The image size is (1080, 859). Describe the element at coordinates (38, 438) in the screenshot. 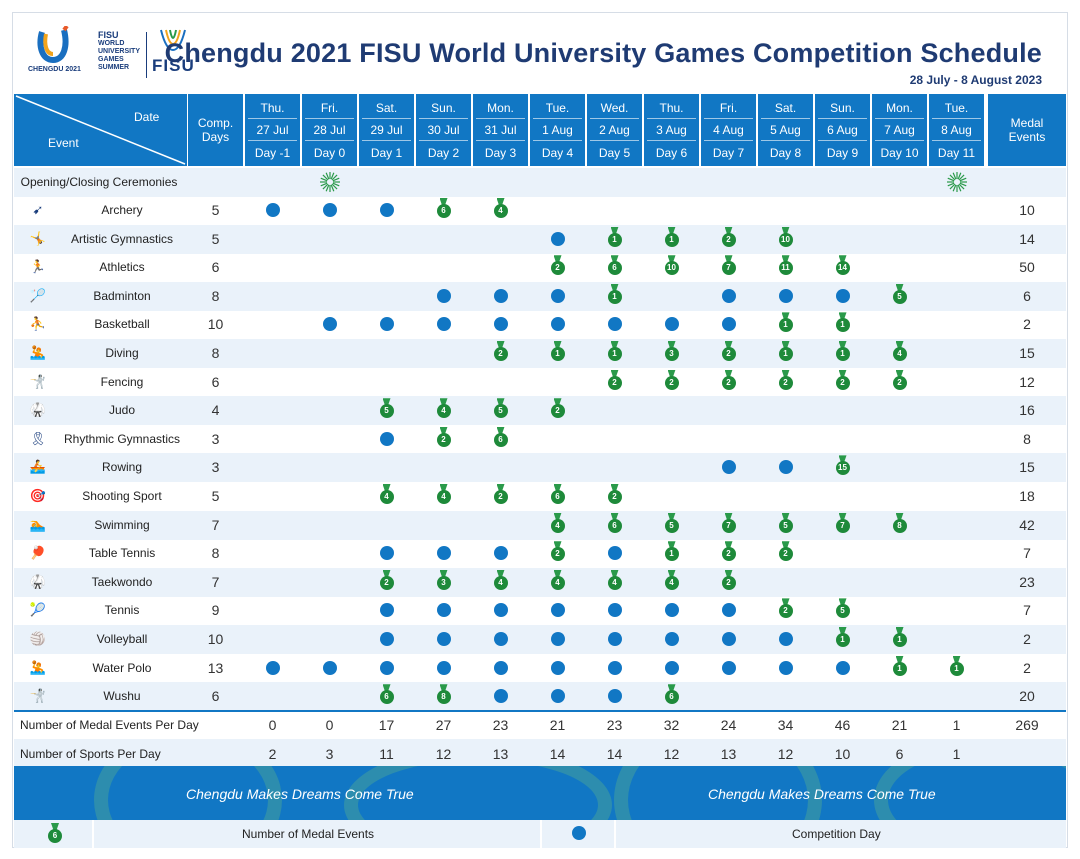

I see `rhythmic-gymnastics-icon: 🎗` at that location.